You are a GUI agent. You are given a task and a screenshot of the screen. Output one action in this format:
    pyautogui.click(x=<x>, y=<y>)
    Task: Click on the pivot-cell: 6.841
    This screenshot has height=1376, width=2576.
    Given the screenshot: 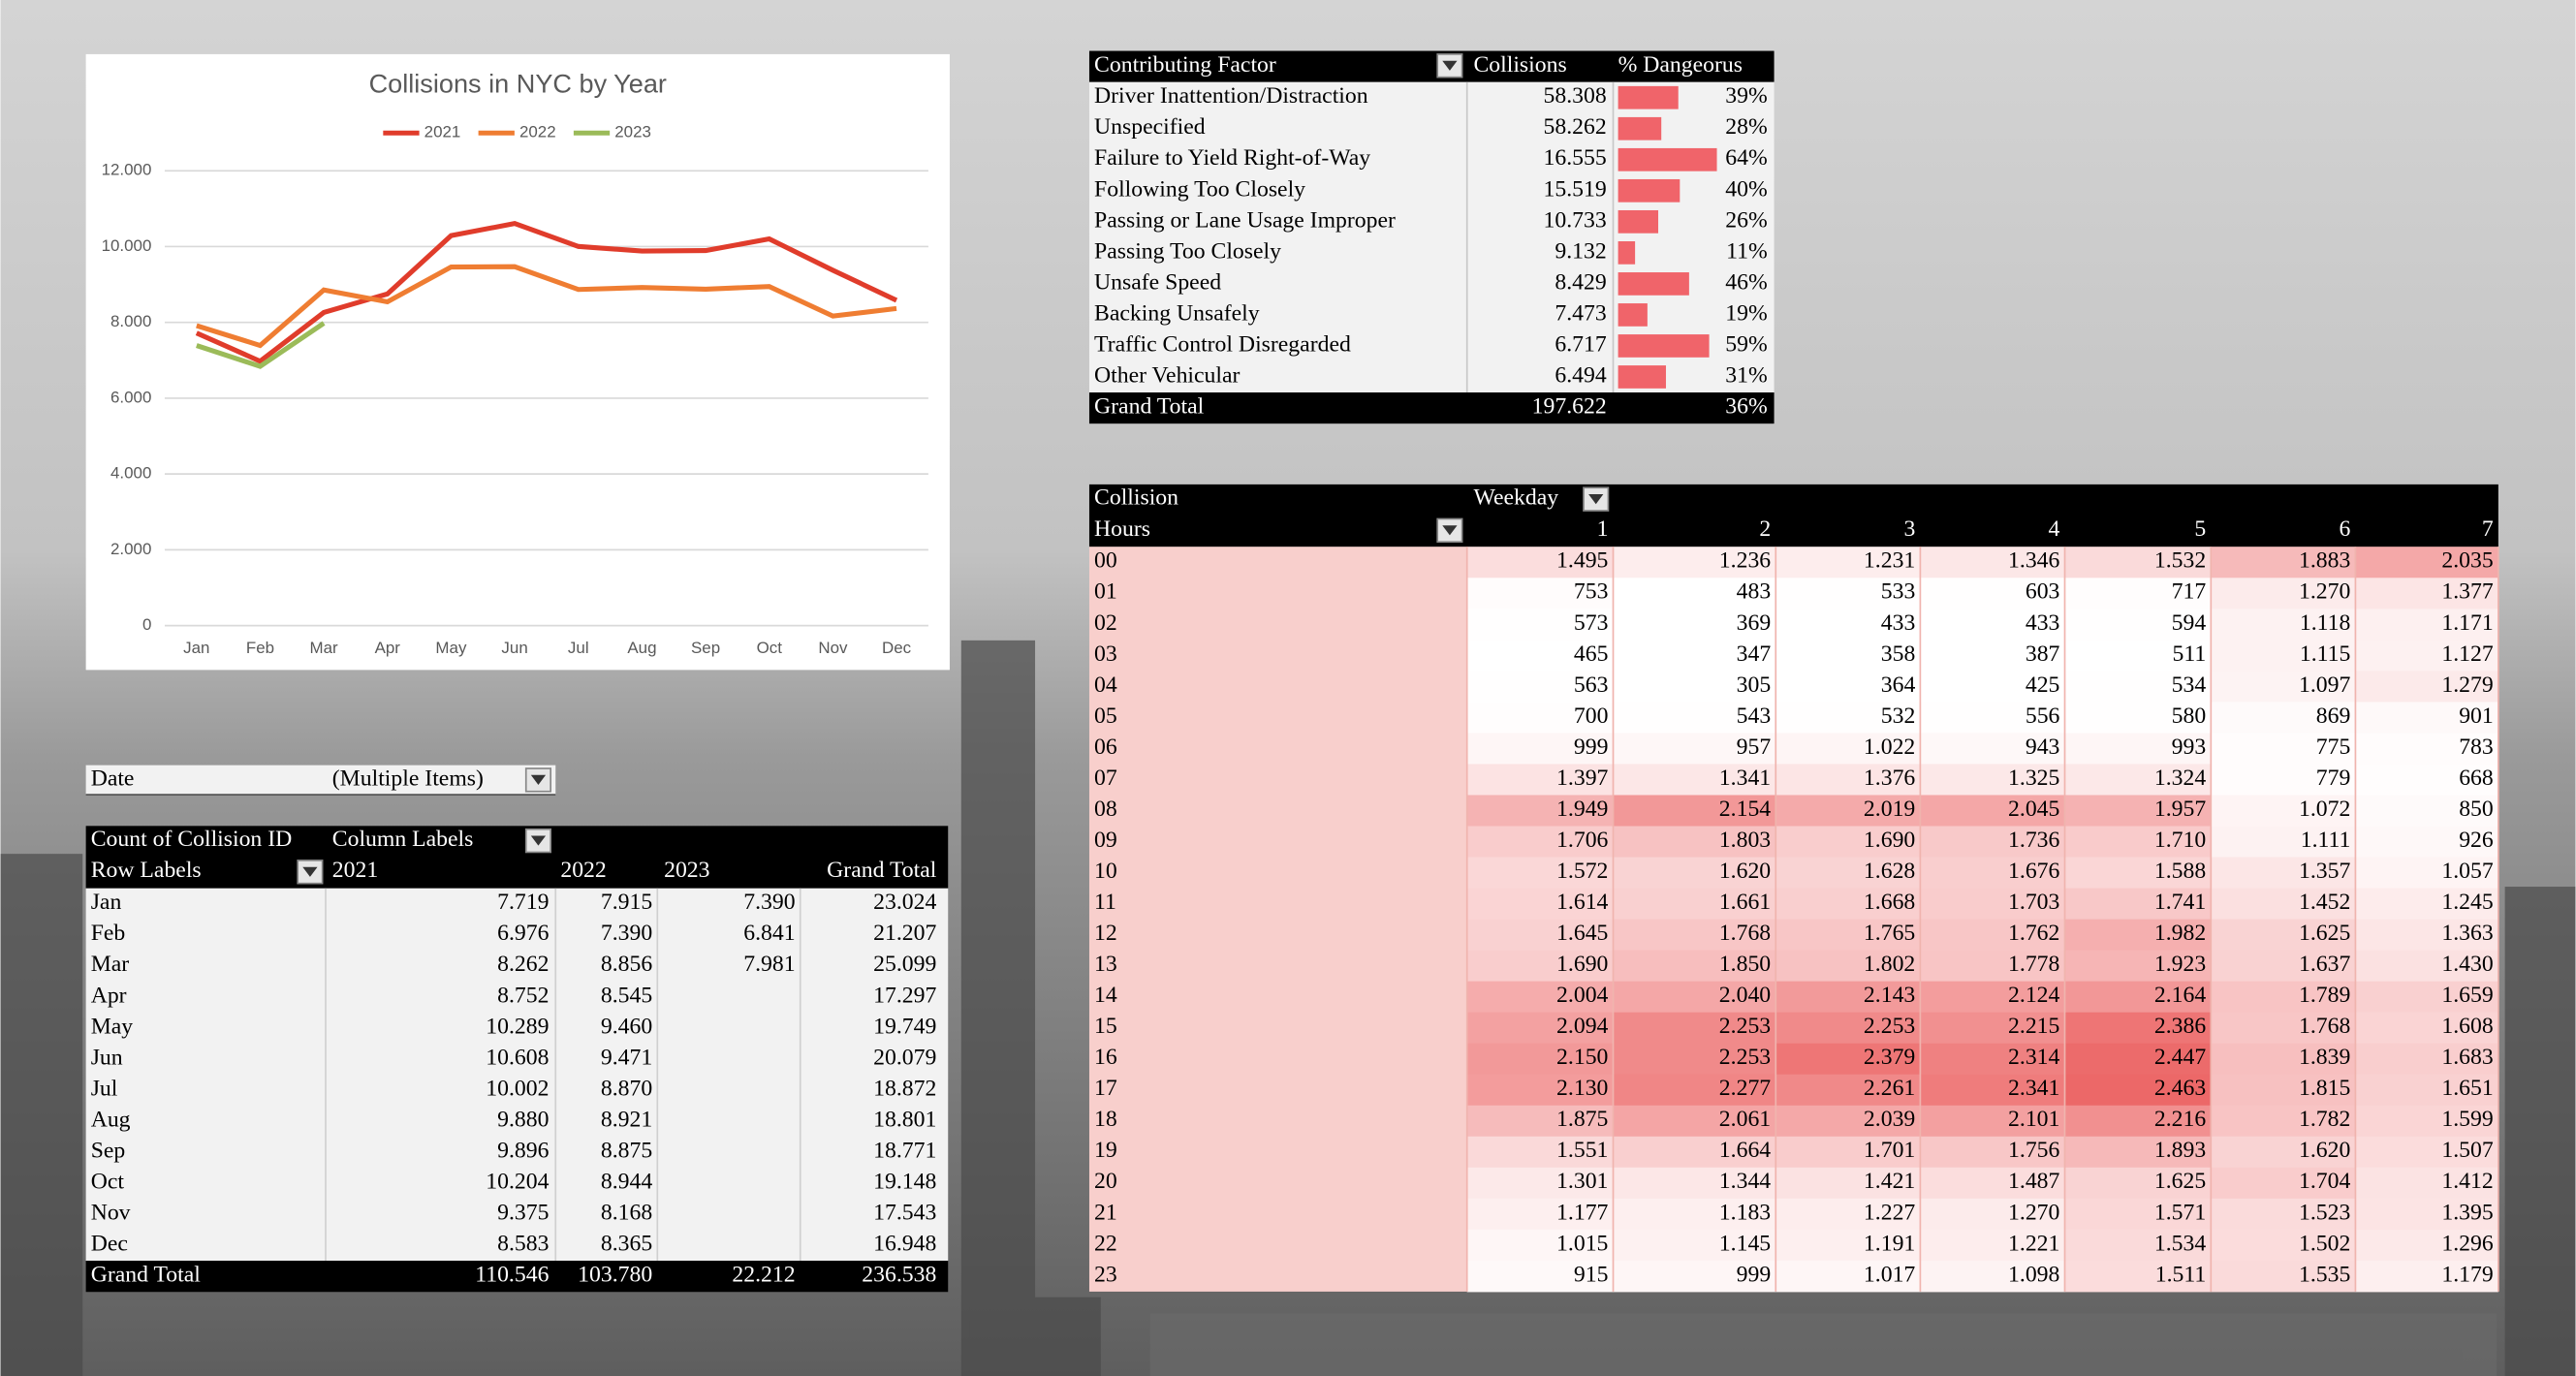 What is the action you would take?
    pyautogui.click(x=769, y=934)
    